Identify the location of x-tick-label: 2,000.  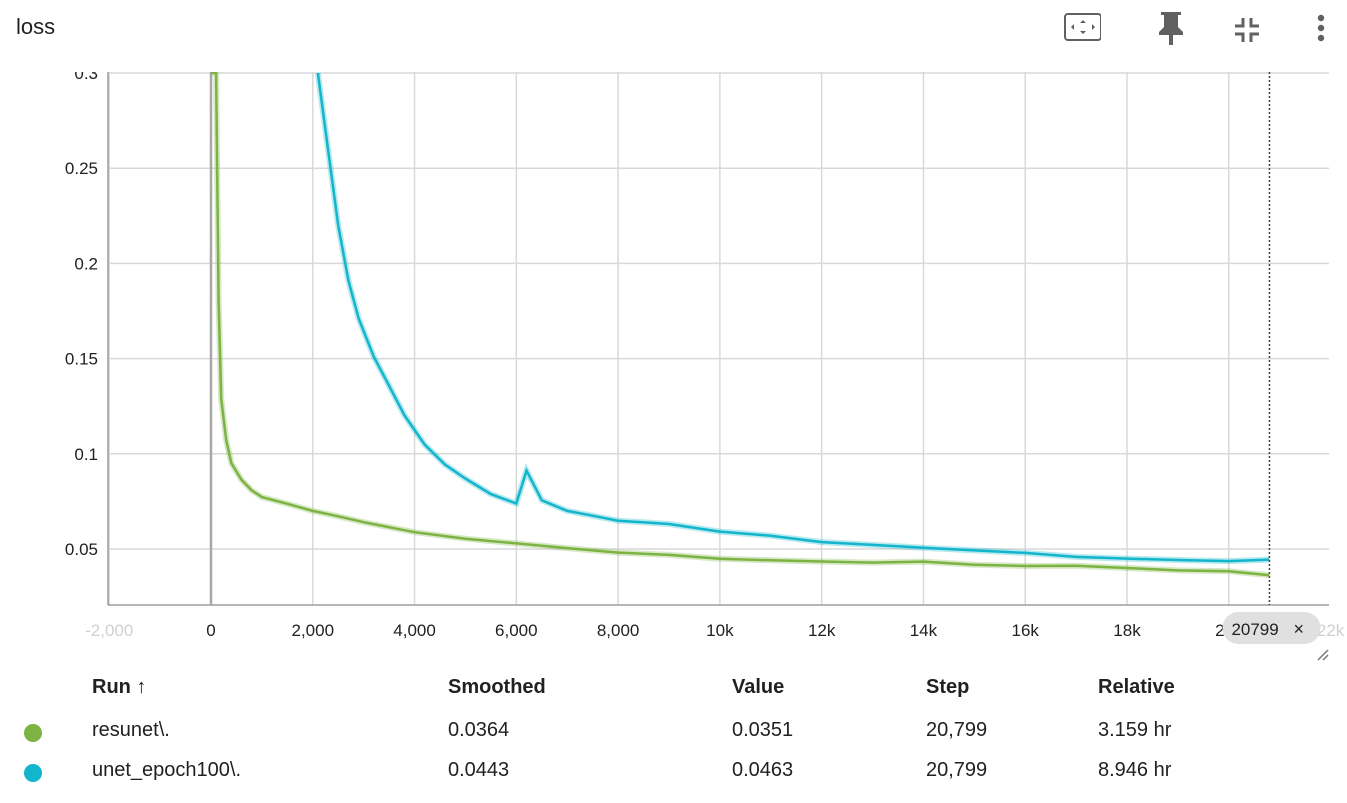
(313, 630).